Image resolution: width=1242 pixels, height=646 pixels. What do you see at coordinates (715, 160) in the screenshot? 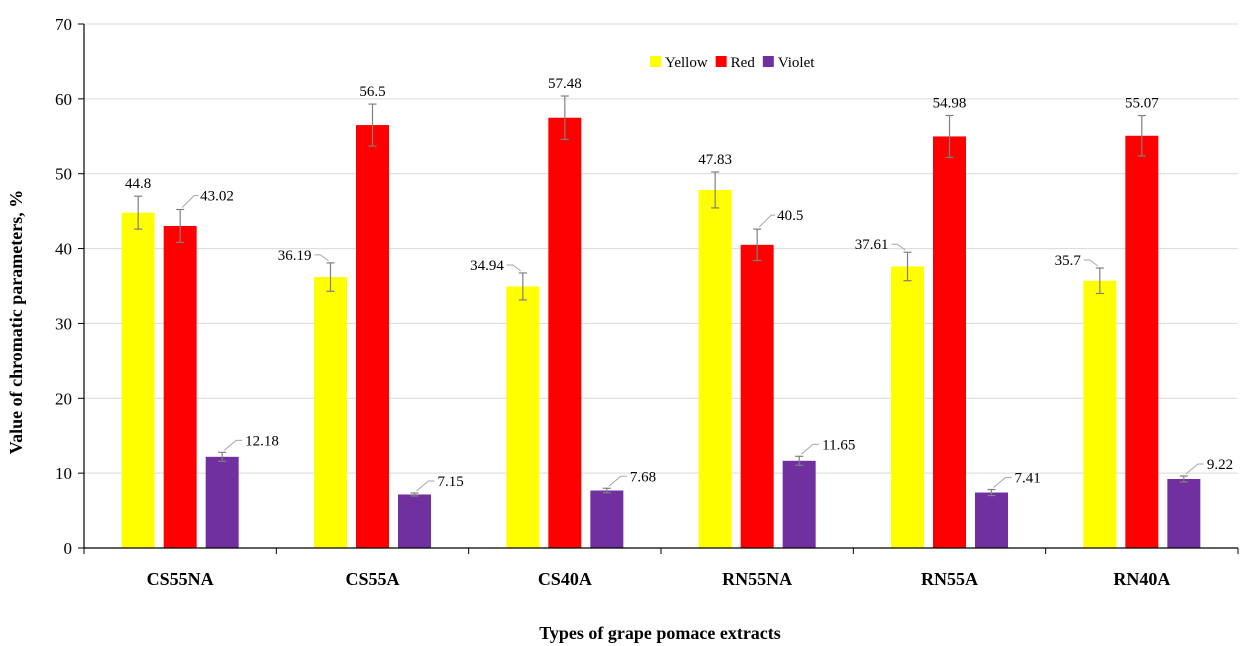
I see `data-label-yellow-RN55NA: 47.83` at bounding box center [715, 160].